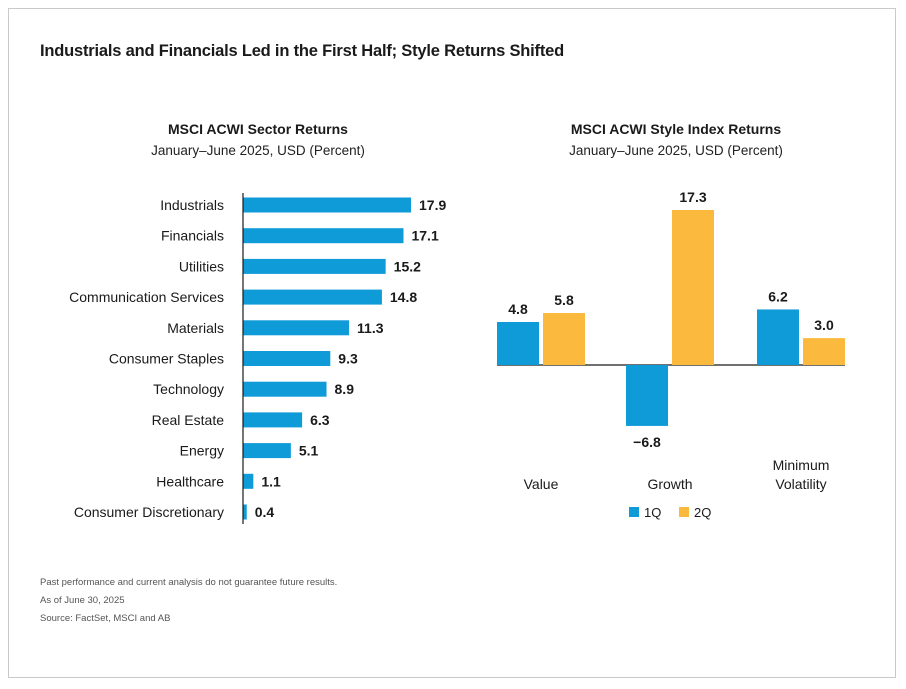 The image size is (906, 689). I want to click on sector-chart-subtitle: January–June 2025, USD (Percent), so click(258, 150).